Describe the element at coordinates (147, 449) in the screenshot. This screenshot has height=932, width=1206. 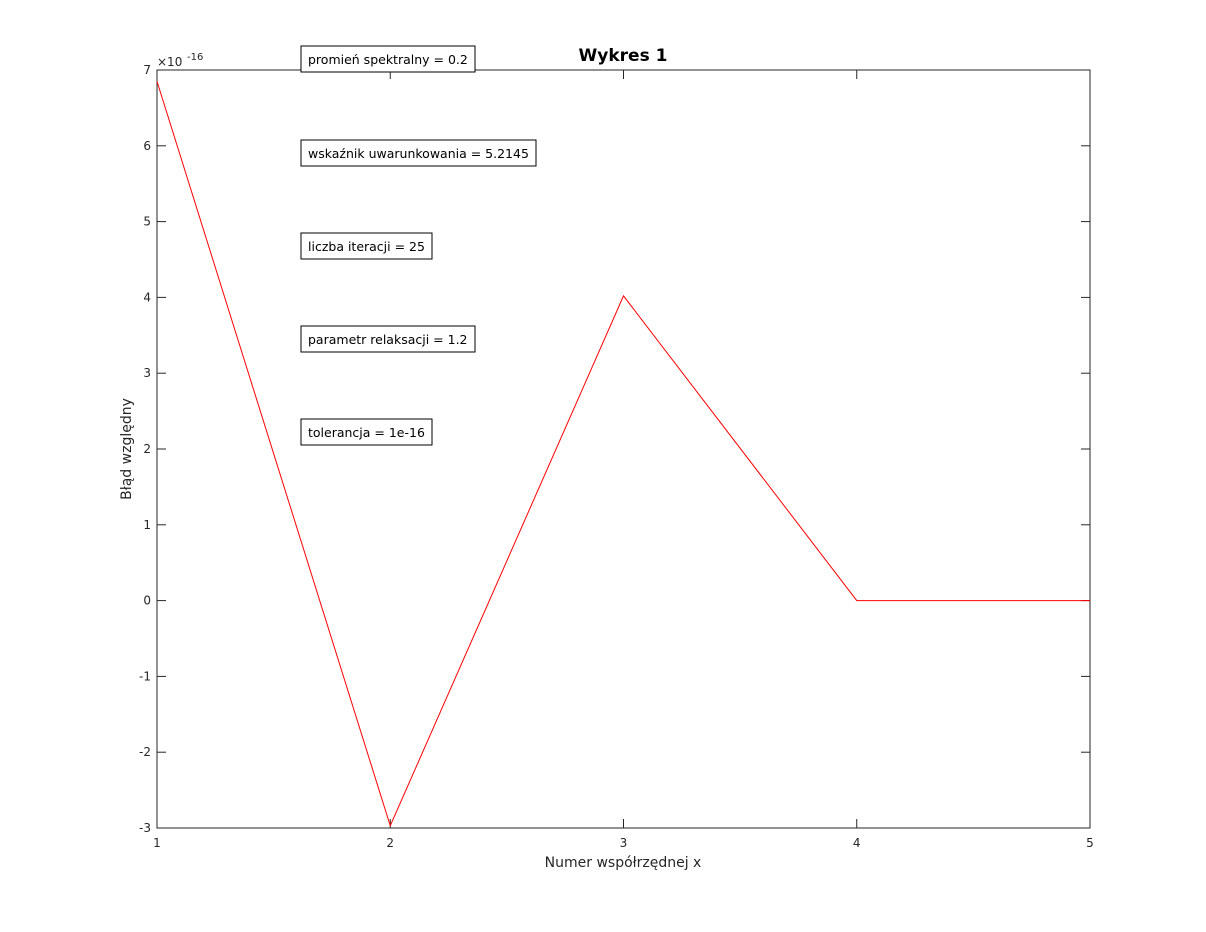
I see `y-tick-label: 2` at that location.